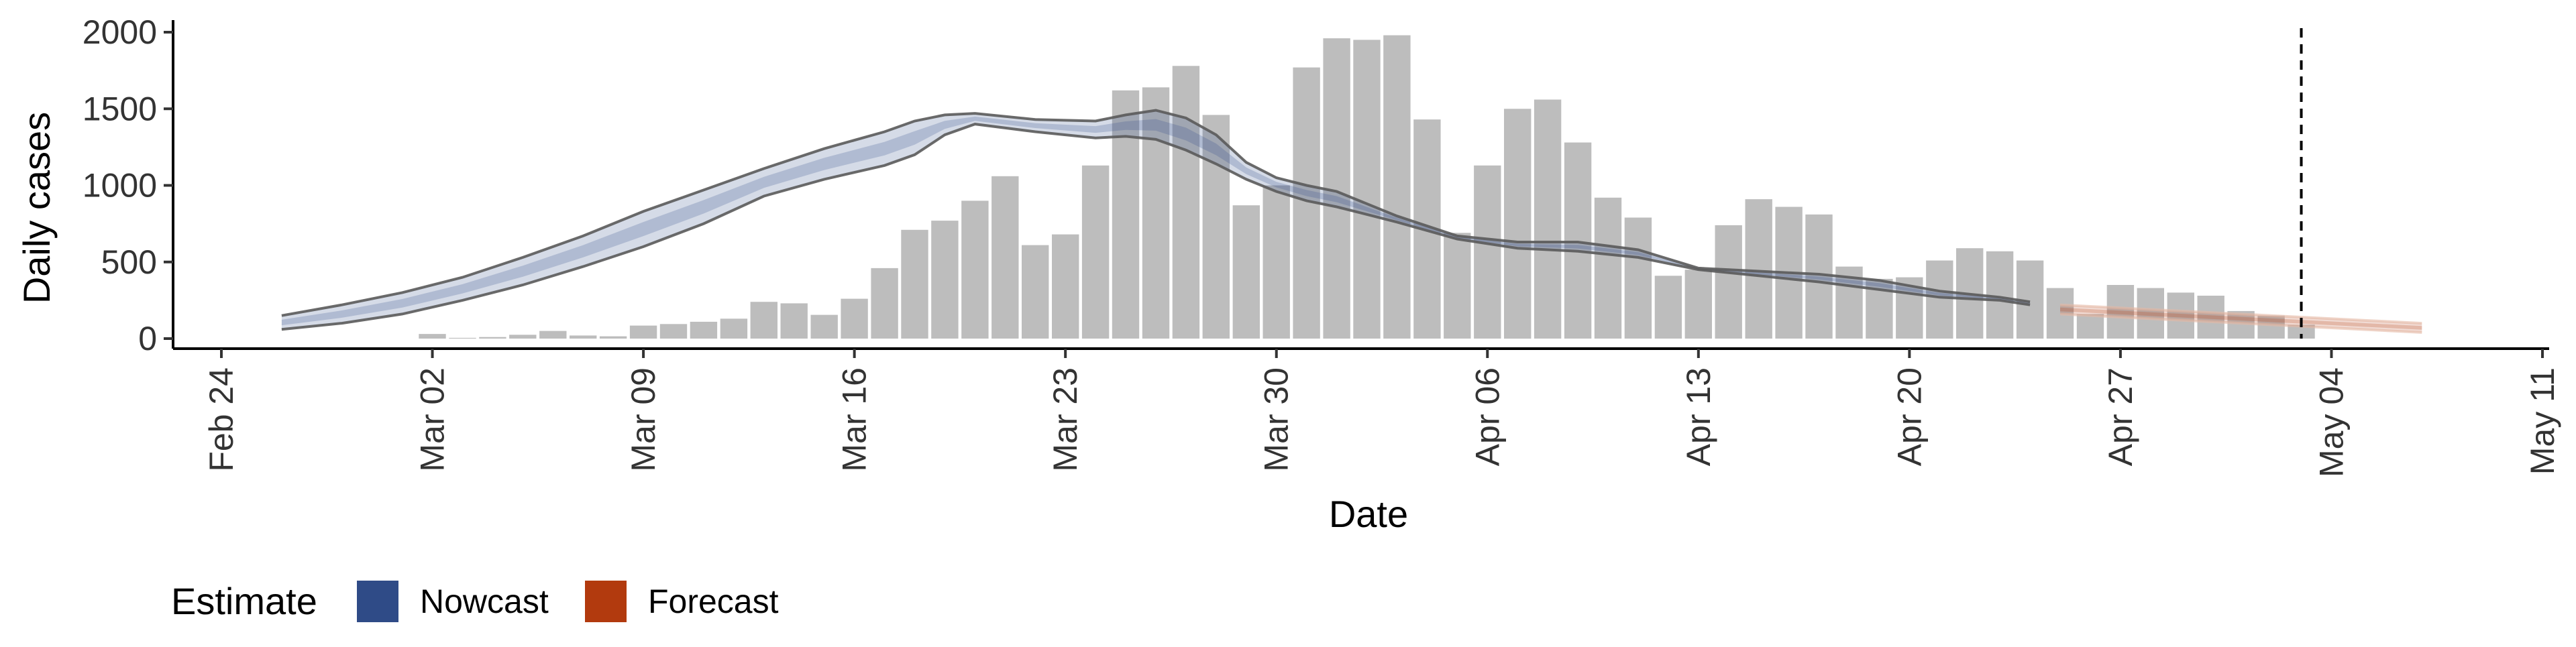 The image size is (2576, 647). Describe the element at coordinates (713, 602) in the screenshot. I see `forecast-legend-label: Forecast` at that location.